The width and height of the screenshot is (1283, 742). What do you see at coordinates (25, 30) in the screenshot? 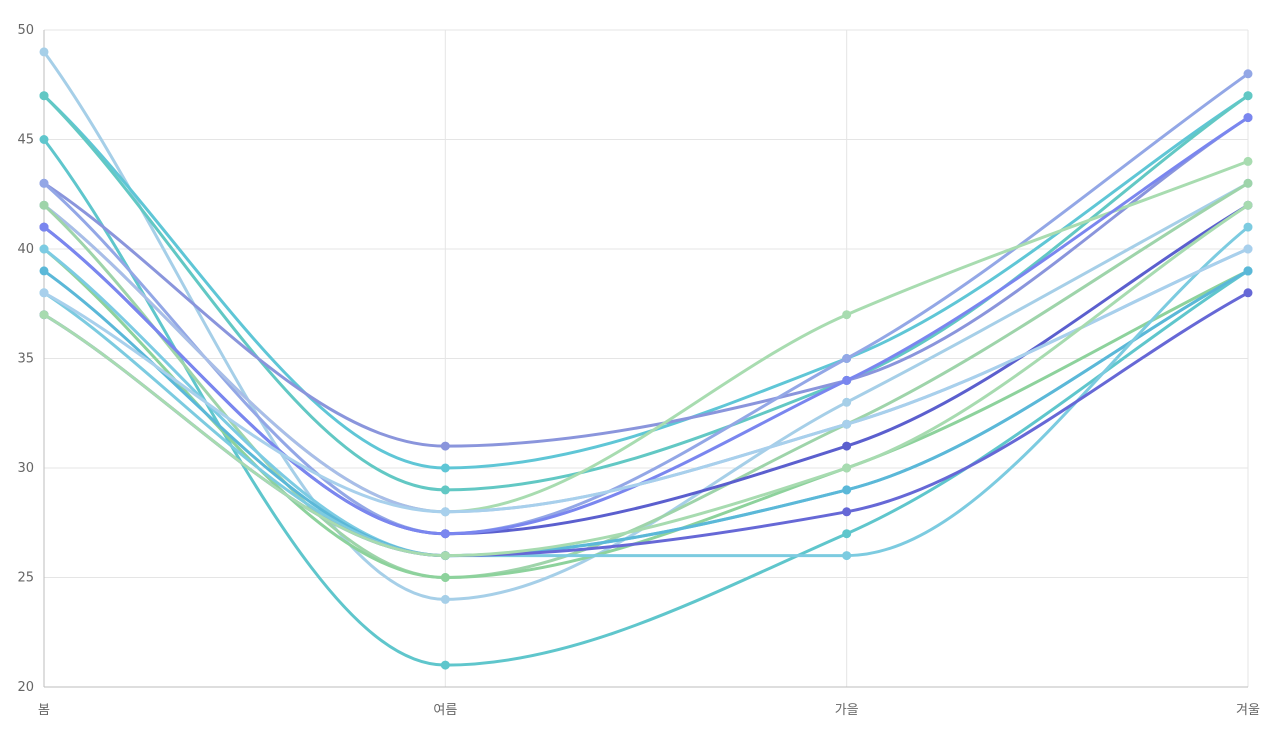
I see `y-tick-label: 50` at bounding box center [25, 30].